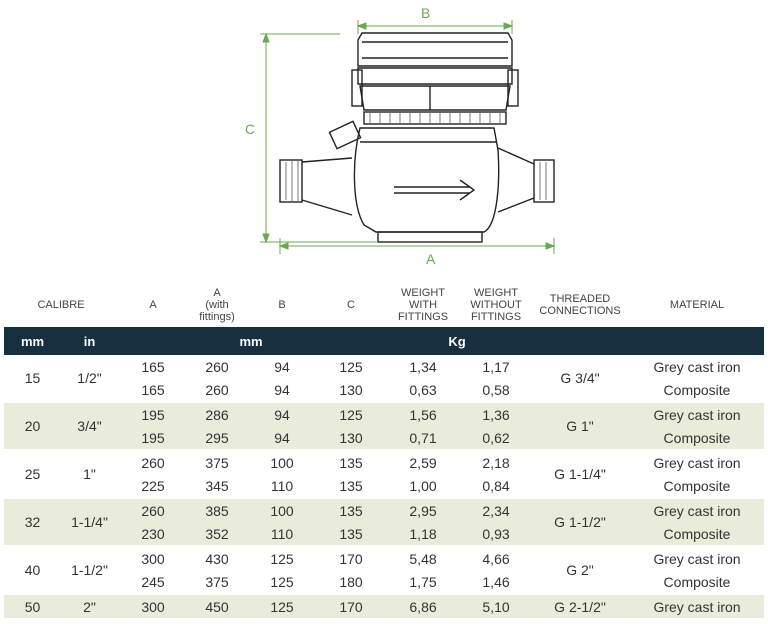 The height and width of the screenshot is (624, 768). I want to click on dim-c-label: C, so click(250, 129).